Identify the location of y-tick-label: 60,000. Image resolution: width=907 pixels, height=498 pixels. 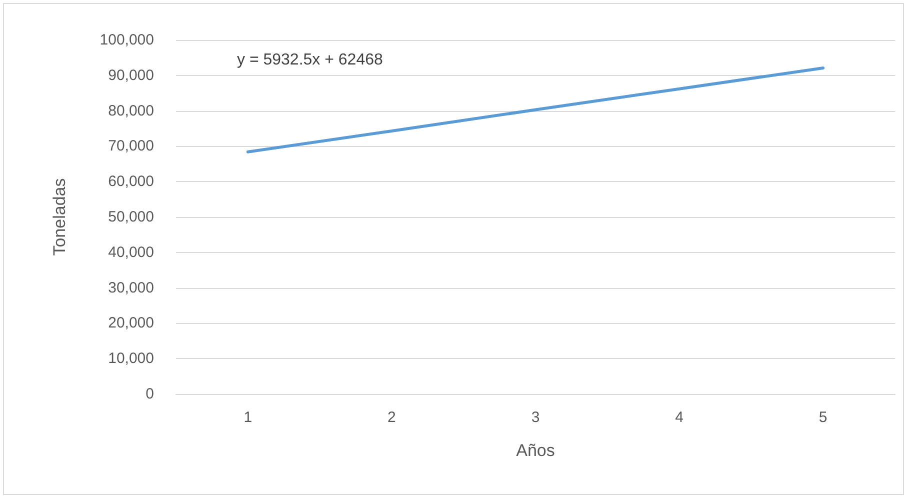
(131, 181).